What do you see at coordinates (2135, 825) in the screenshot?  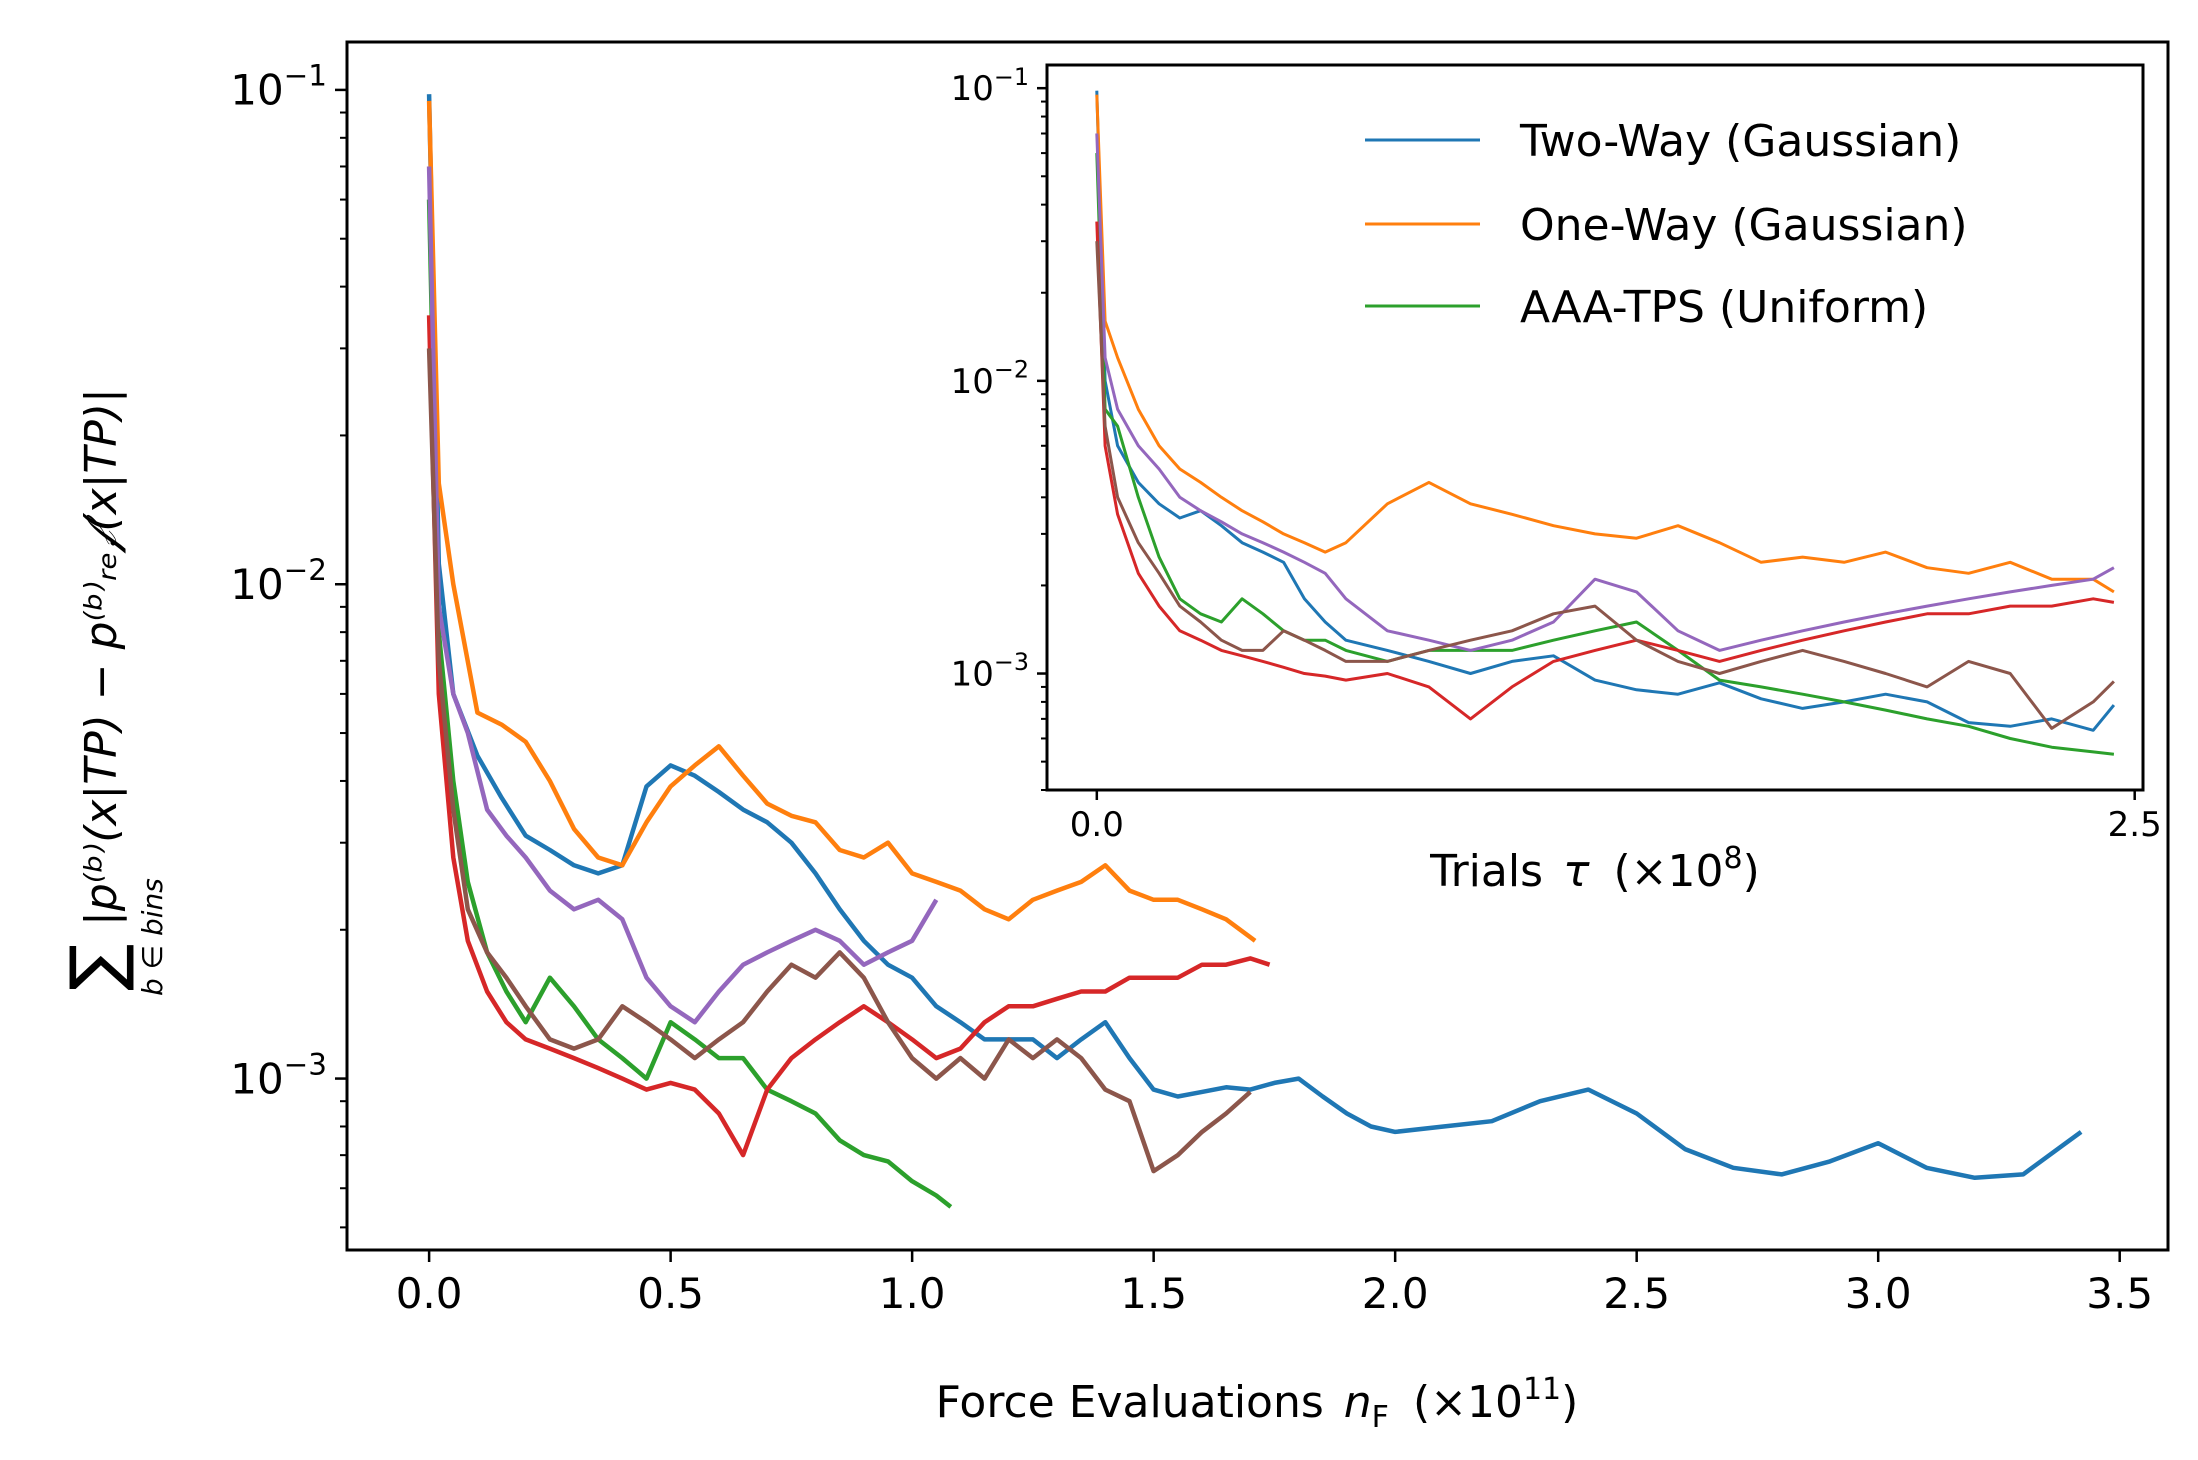 I see `inset-x-tick-label: 2.5` at bounding box center [2135, 825].